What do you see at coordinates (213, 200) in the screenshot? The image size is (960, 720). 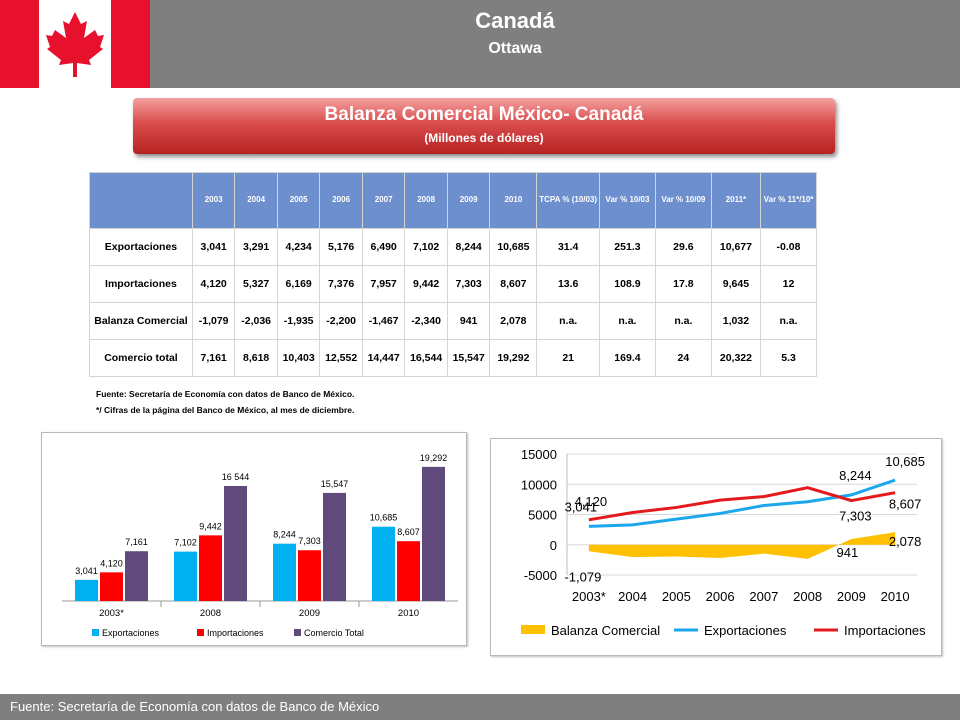 I see `table-header-cell: 2003` at bounding box center [213, 200].